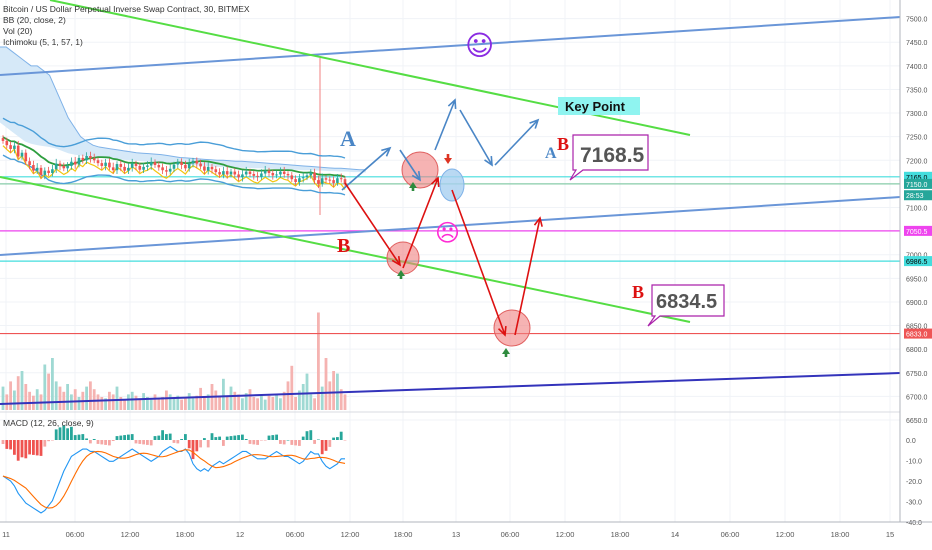 This screenshot has height=550, width=932. Describe the element at coordinates (917, 178) in the screenshot. I see `price-label-text: 7165.0` at that location.